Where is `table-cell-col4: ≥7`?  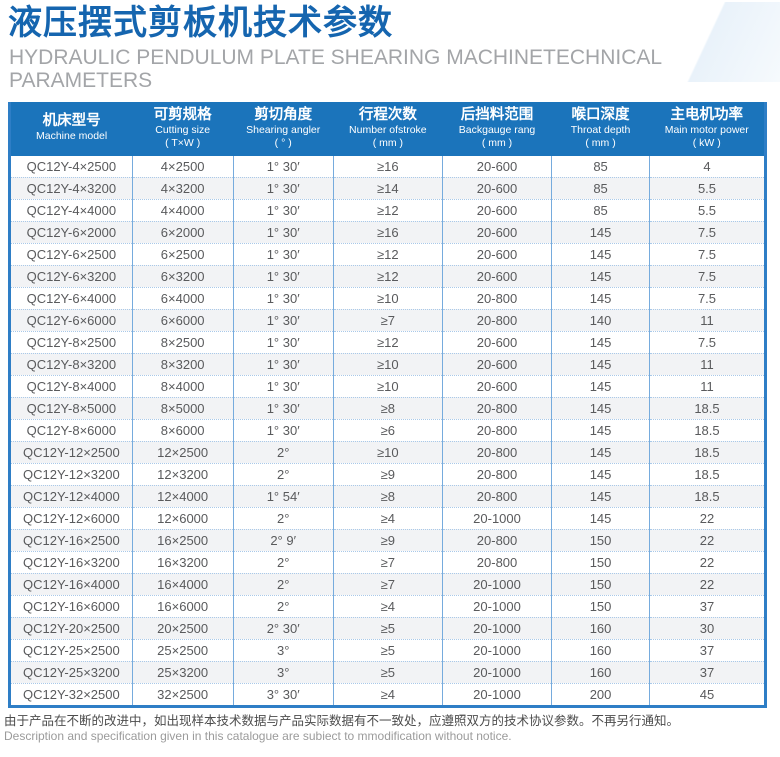
table-cell-col4: ≥7 is located at coordinates (388, 320).